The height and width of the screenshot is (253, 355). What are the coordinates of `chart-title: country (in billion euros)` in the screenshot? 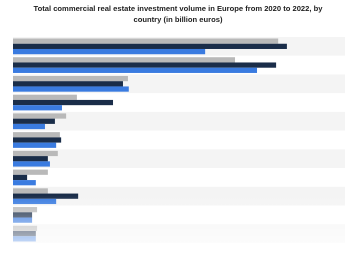 It's located at (177, 19).